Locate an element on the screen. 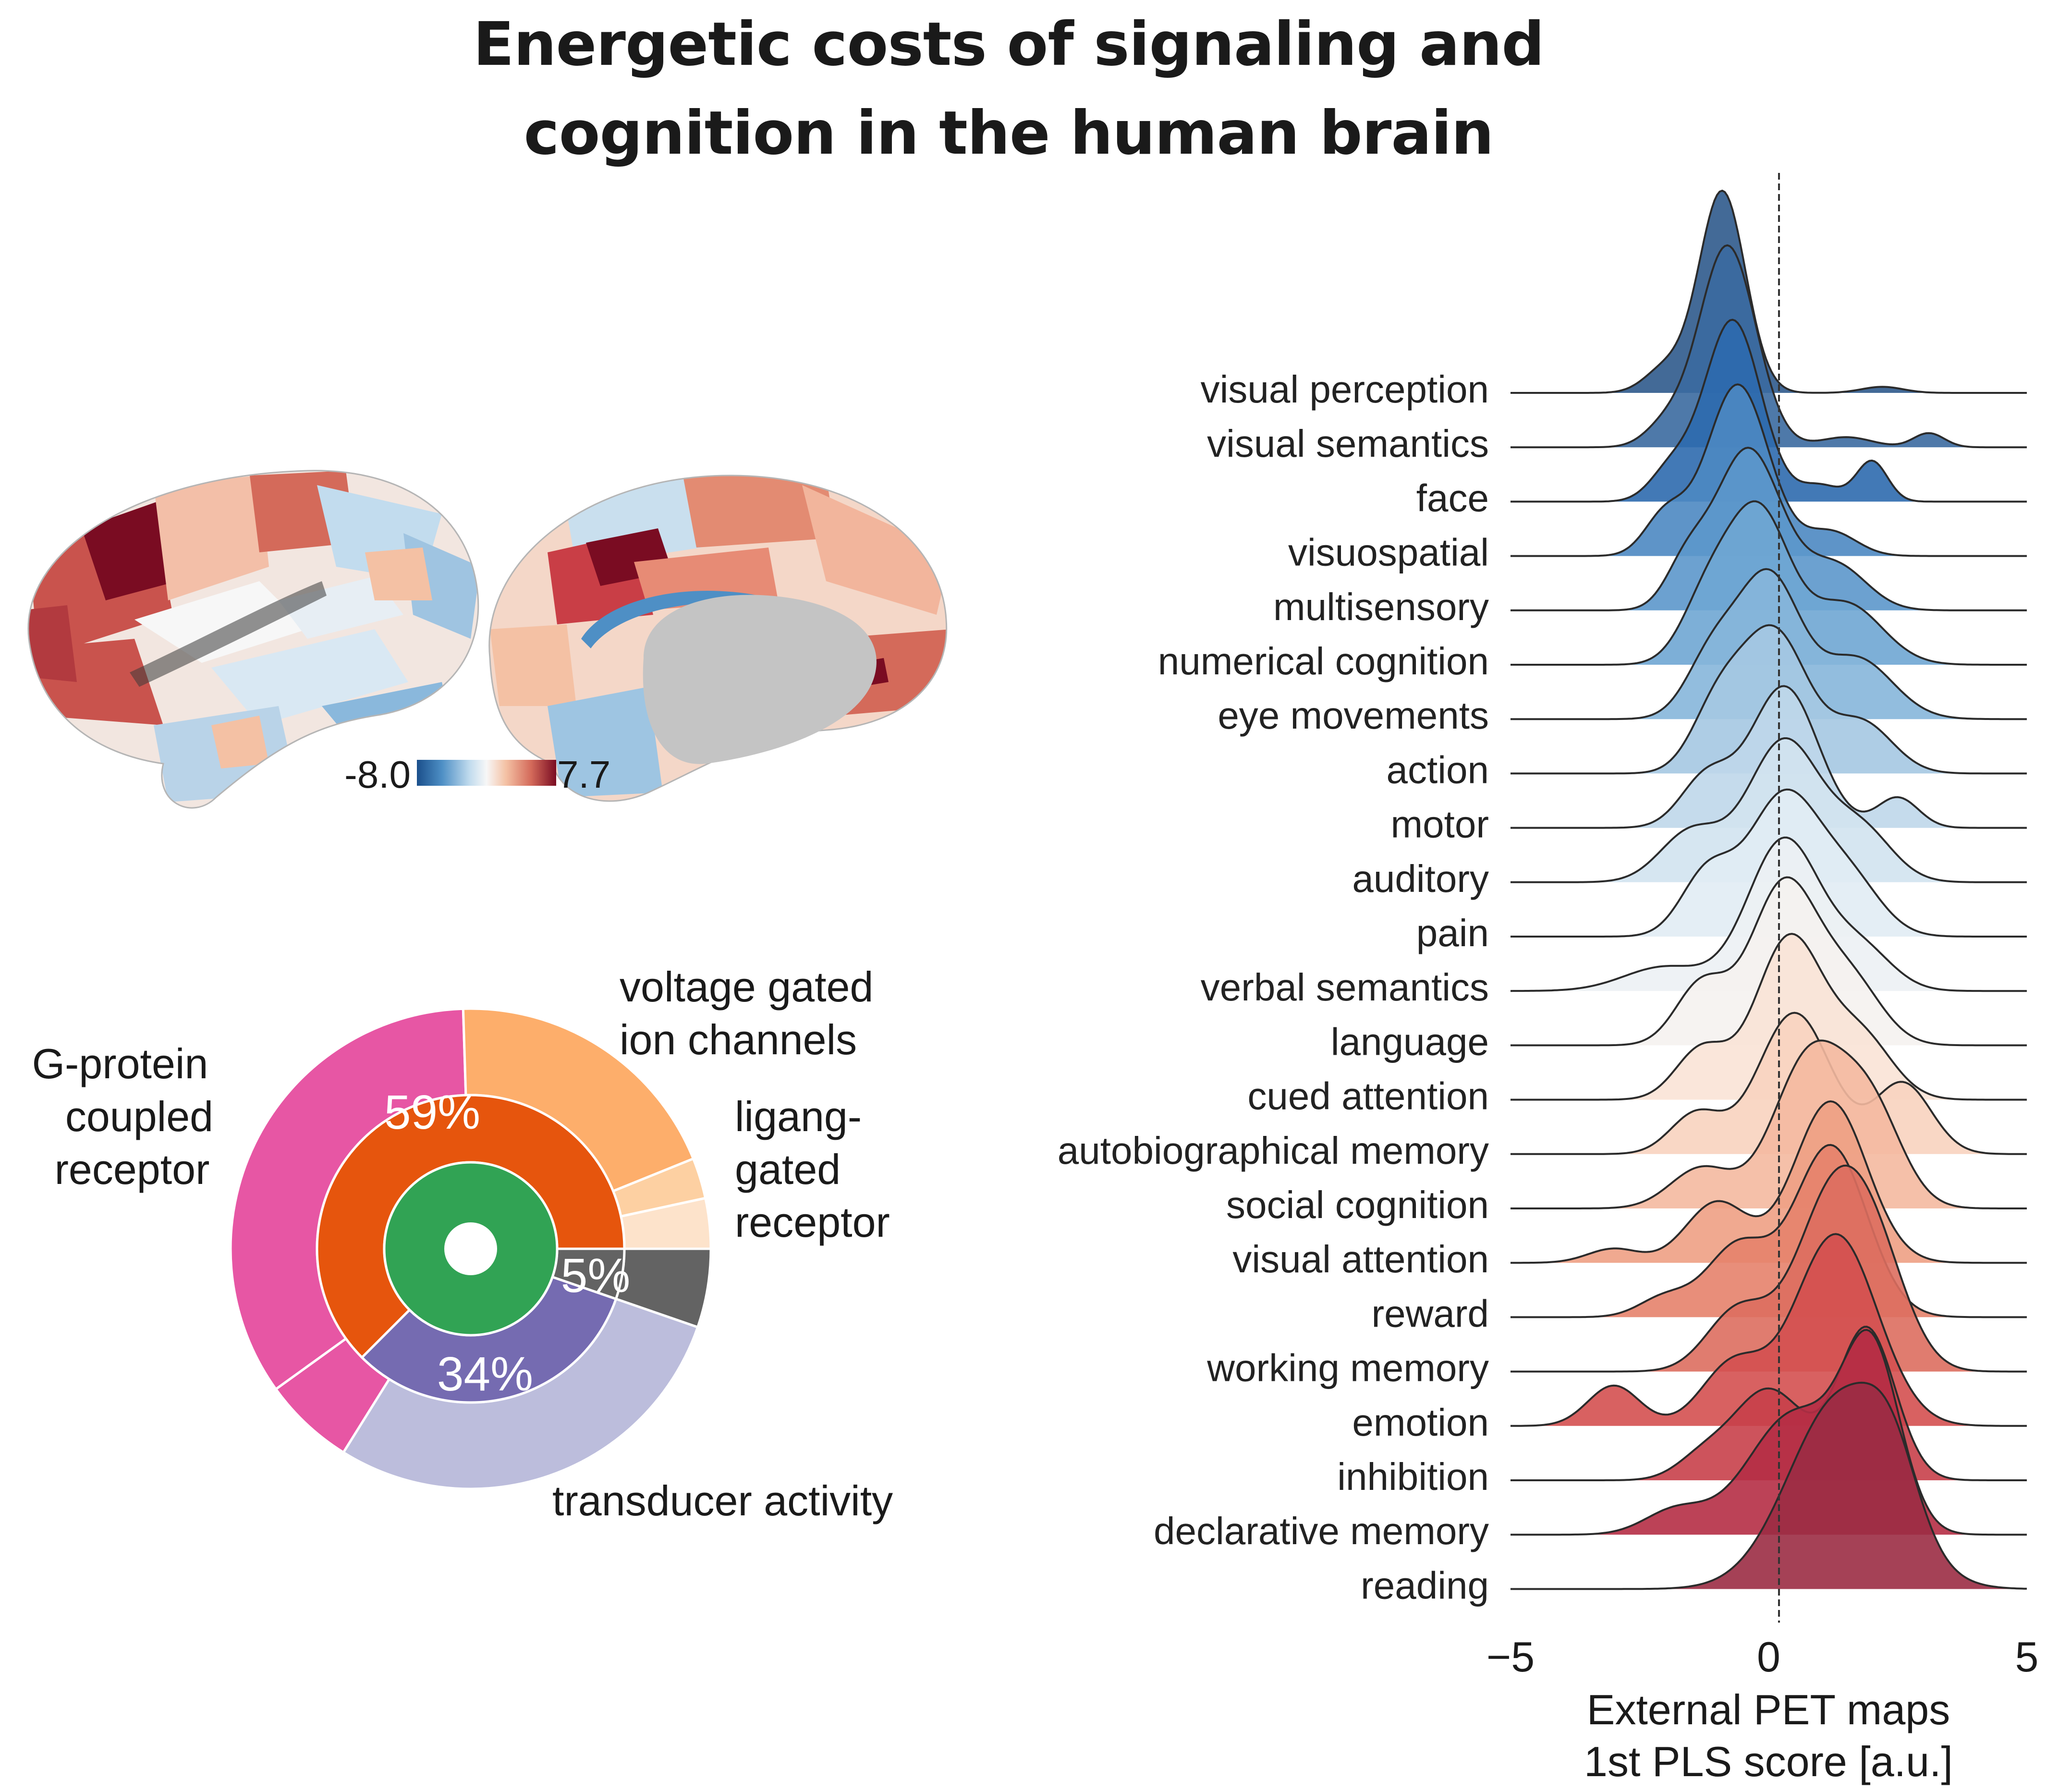 This screenshot has width=2059, height=1792. ridge-line-multisensory is located at coordinates (1769, 529).